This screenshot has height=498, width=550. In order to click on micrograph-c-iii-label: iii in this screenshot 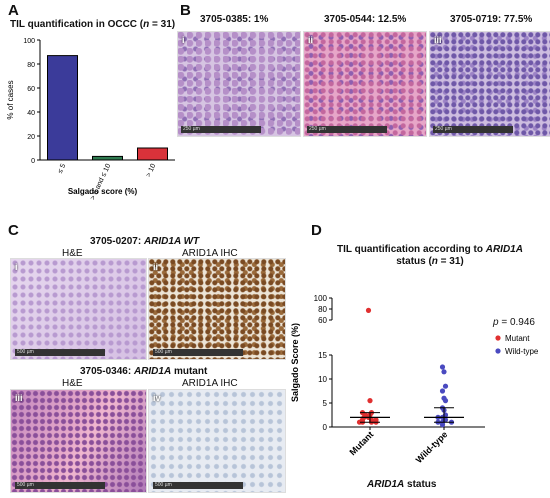, I will do `click(19, 398)`.